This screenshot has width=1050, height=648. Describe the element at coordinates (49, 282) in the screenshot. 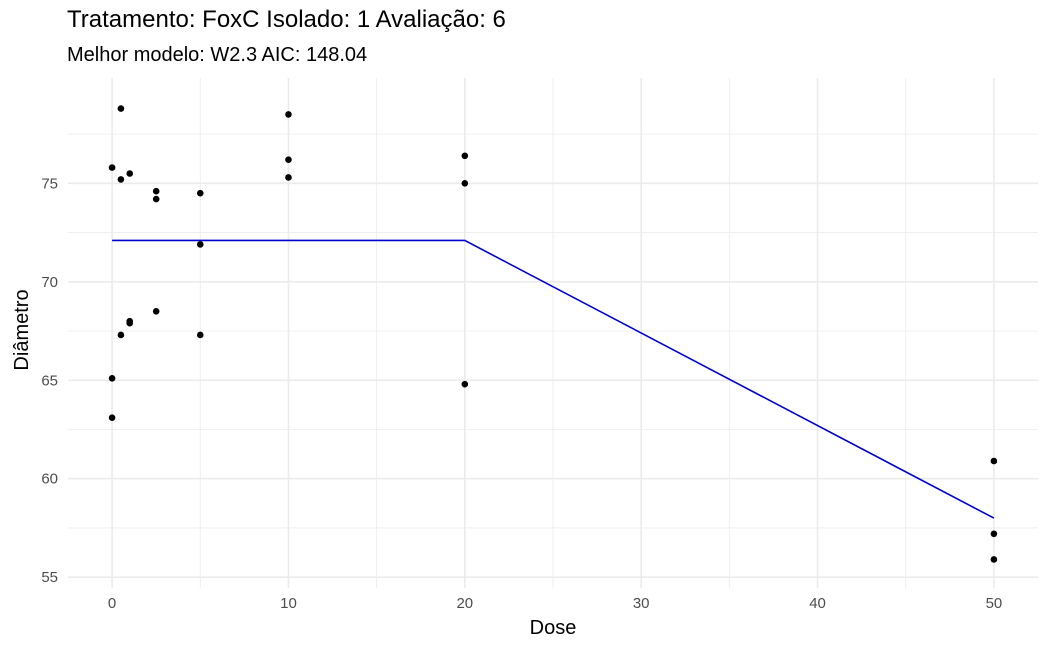

I see `y-tick-label: 70` at that location.